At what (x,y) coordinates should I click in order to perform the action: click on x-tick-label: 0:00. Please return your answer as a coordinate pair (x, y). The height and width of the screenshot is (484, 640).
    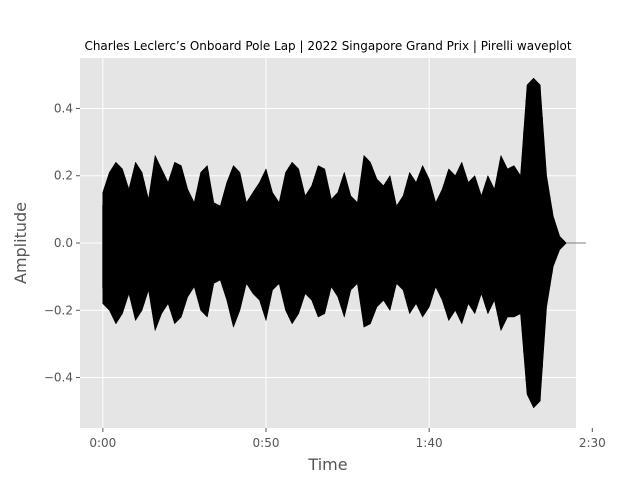
    Looking at the image, I should click on (102, 443).